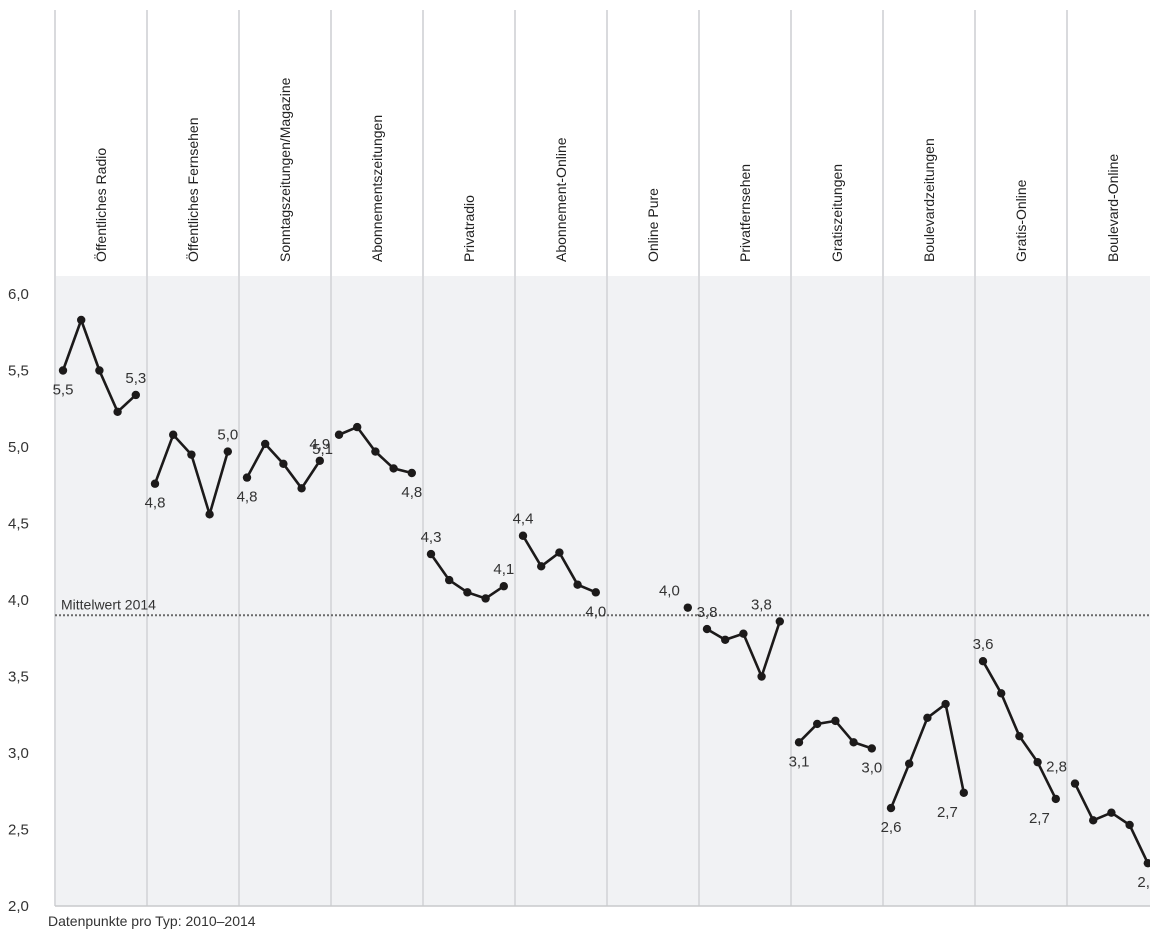  Describe the element at coordinates (1143, 882) in the screenshot. I see `data-label: 2,3` at that location.